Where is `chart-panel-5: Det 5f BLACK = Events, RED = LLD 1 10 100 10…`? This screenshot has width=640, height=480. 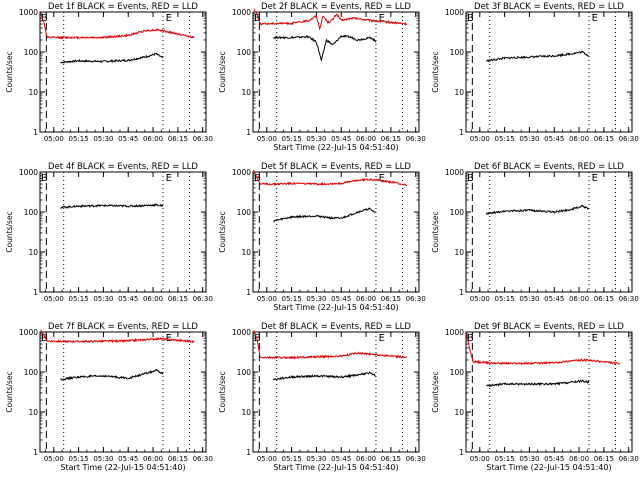 chart-panel-5: Det 5f BLACK = Events, RED = LLD 1 10 100 10… is located at coordinates (322, 237).